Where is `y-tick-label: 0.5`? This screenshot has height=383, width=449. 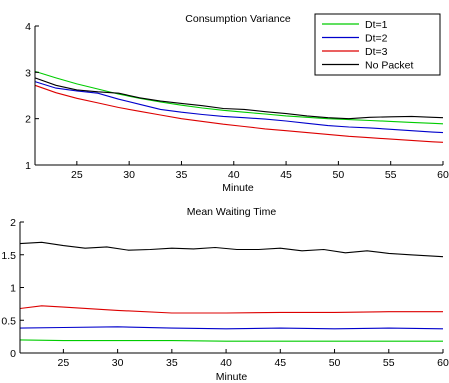 y-tick-label: 0.5 is located at coordinates (8, 321).